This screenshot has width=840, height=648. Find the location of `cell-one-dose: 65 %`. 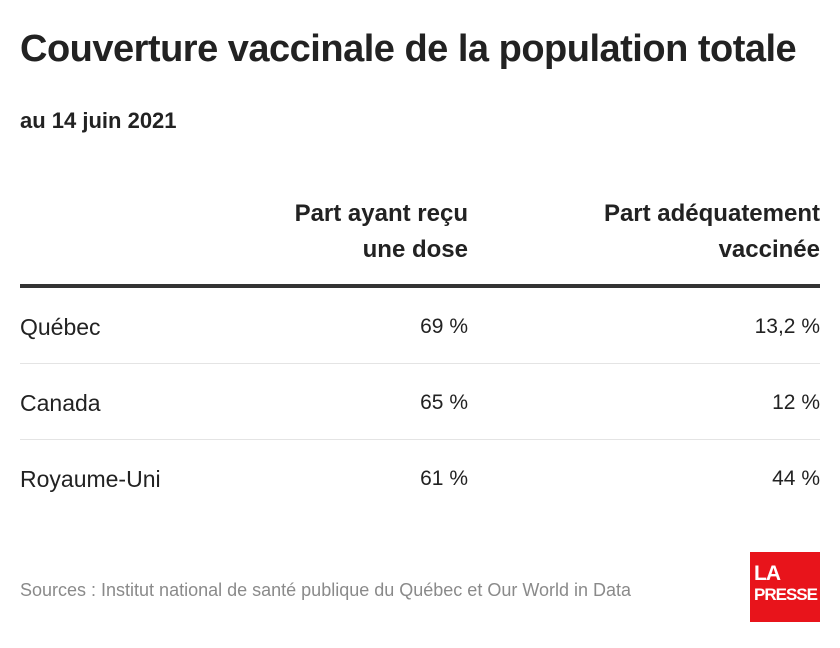

cell-one-dose: 65 % is located at coordinates (444, 402).